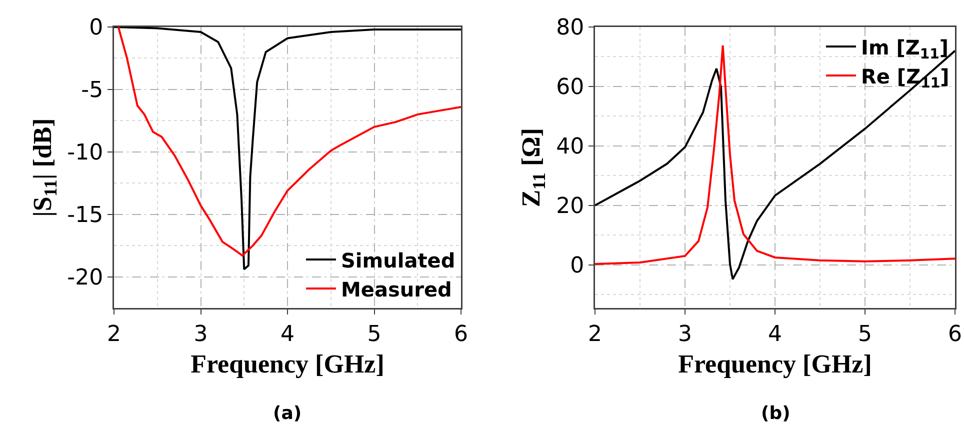 The height and width of the screenshot is (424, 964). What do you see at coordinates (570, 28) in the screenshot?
I see `y-tick-label: 80` at bounding box center [570, 28].